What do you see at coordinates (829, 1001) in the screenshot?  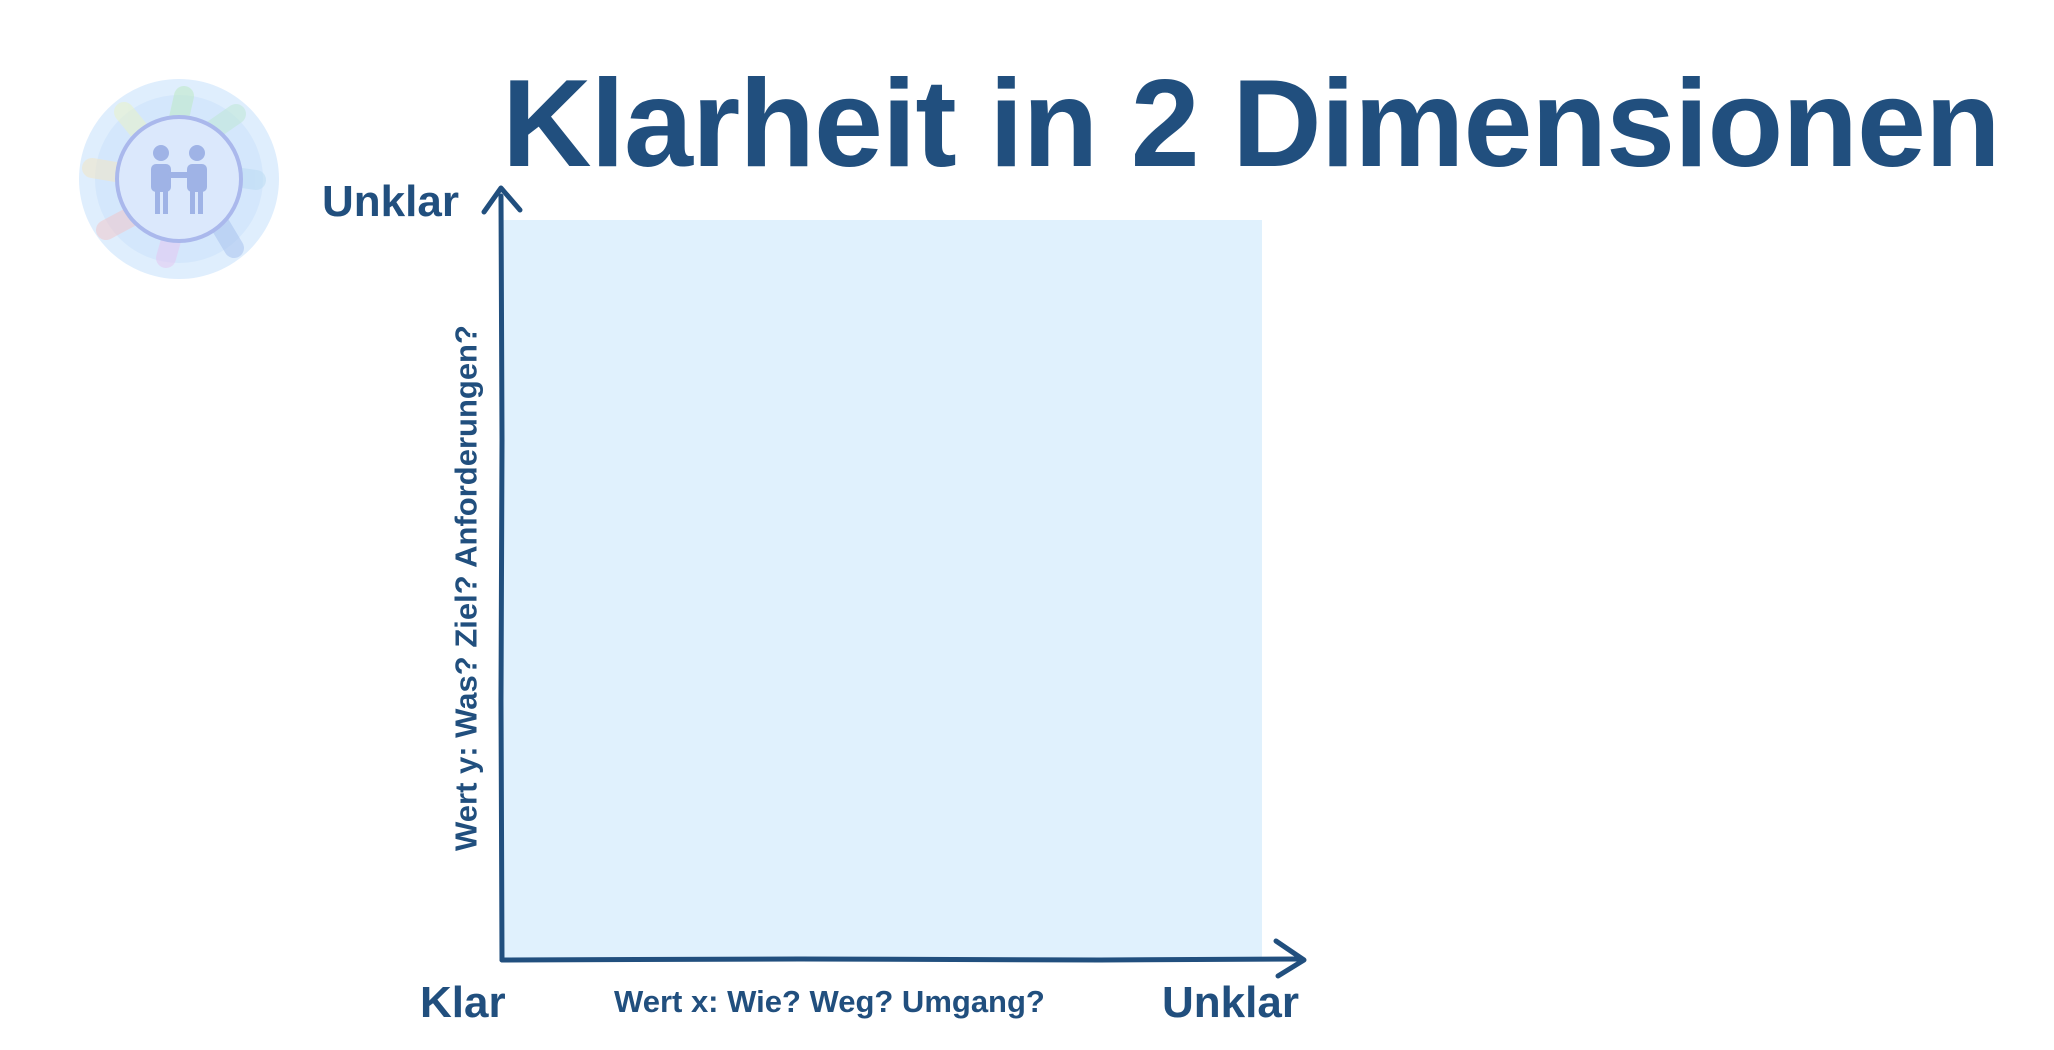 I see `x-axis-label: Wert x: Wie? Weg? Umgang?` at bounding box center [829, 1001].